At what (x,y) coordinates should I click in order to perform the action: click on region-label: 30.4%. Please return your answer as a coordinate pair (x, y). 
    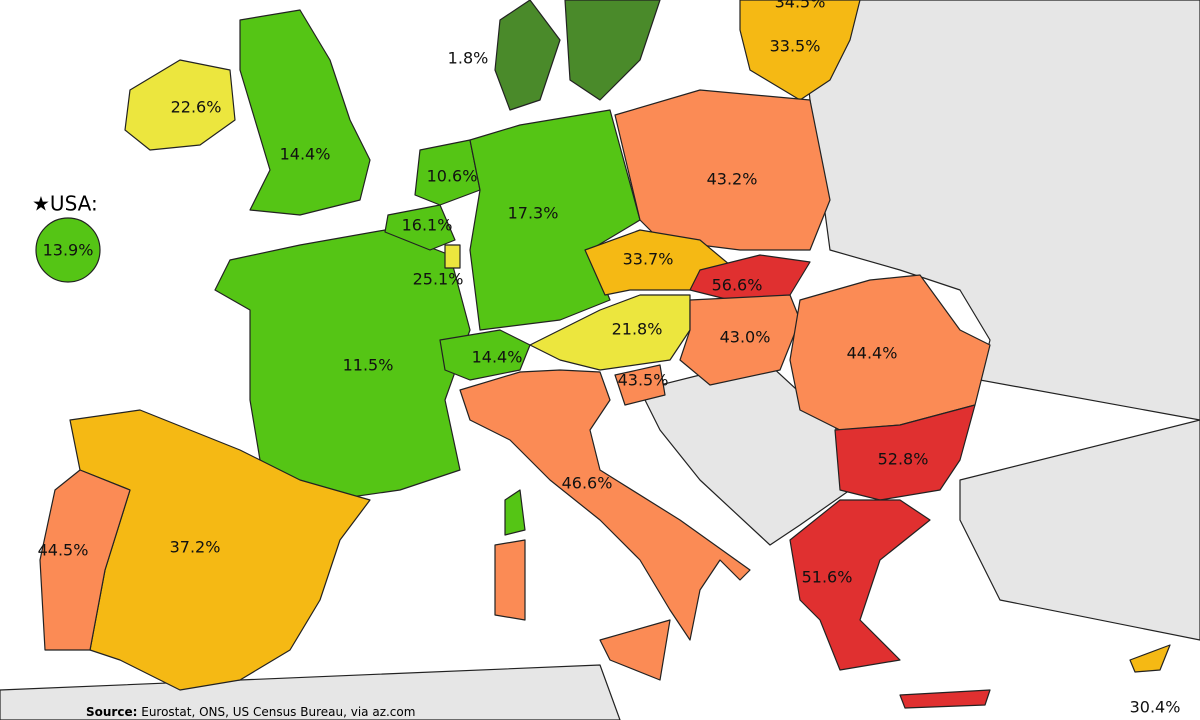
    Looking at the image, I should click on (1155, 707).